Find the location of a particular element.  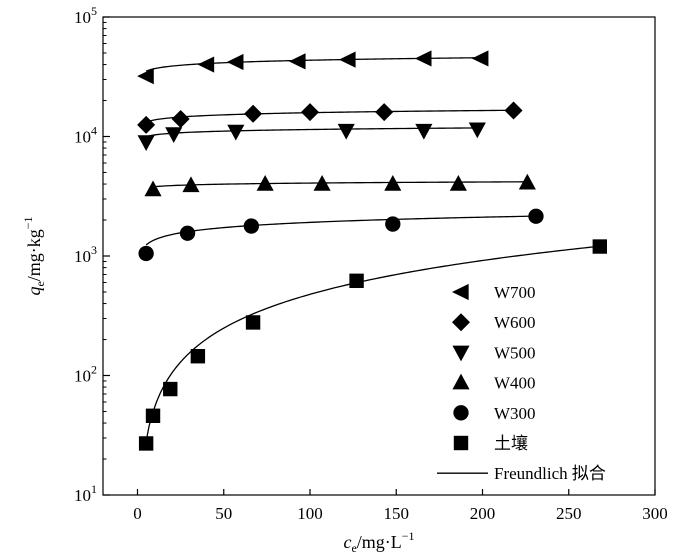

y-tick-exponent: 5 is located at coordinates (94, 11).